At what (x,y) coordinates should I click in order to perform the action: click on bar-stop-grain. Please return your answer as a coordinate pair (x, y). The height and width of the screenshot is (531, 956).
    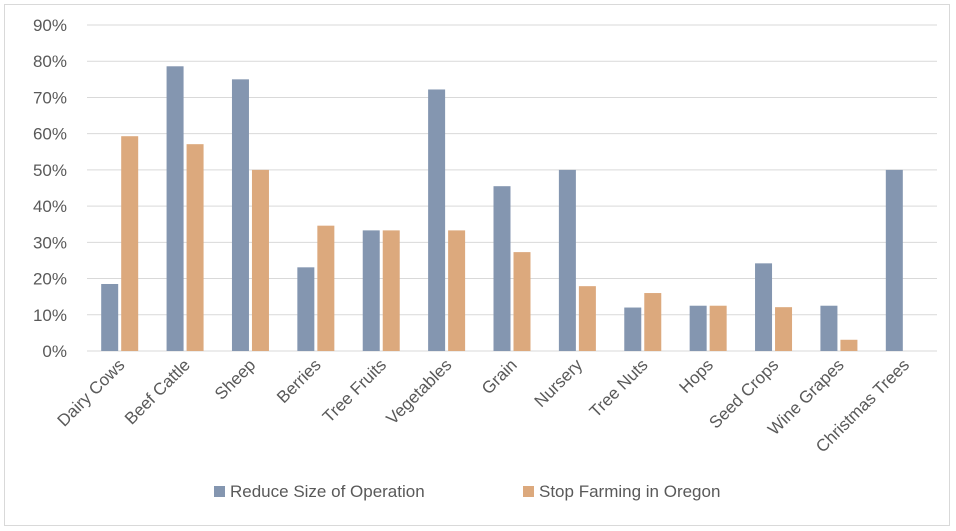
    Looking at the image, I should click on (522, 301).